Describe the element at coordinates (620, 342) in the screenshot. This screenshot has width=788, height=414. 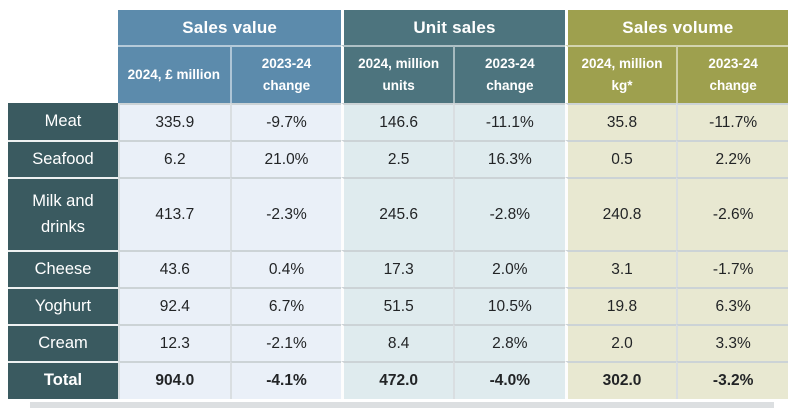
I see `cell-cream-volume: 2.0` at that location.